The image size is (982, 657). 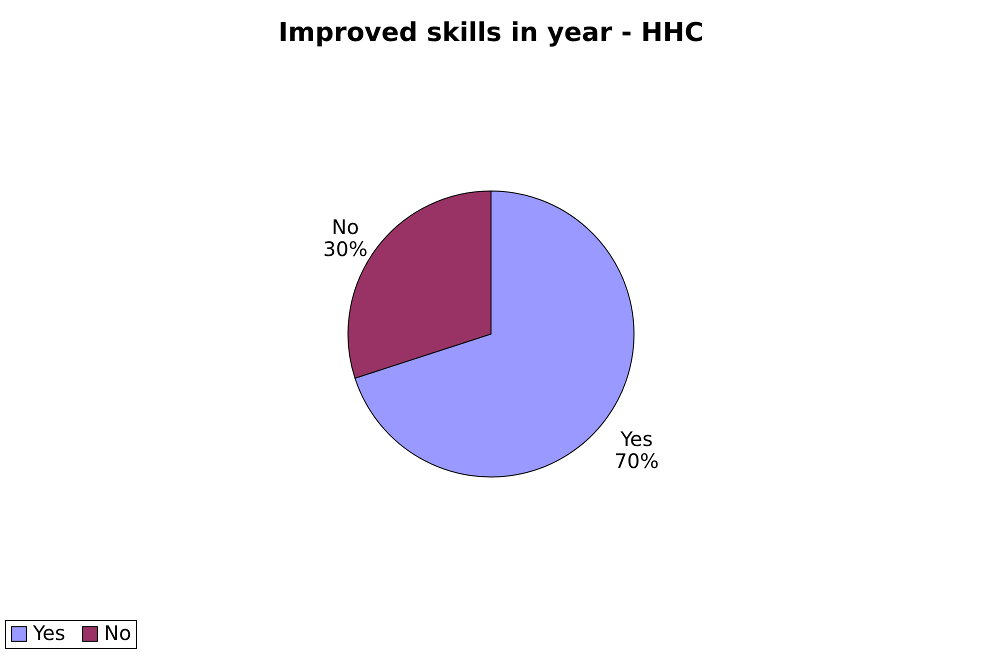 What do you see at coordinates (491, 33) in the screenshot?
I see `chart-title: Improved skills in year - HHC` at bounding box center [491, 33].